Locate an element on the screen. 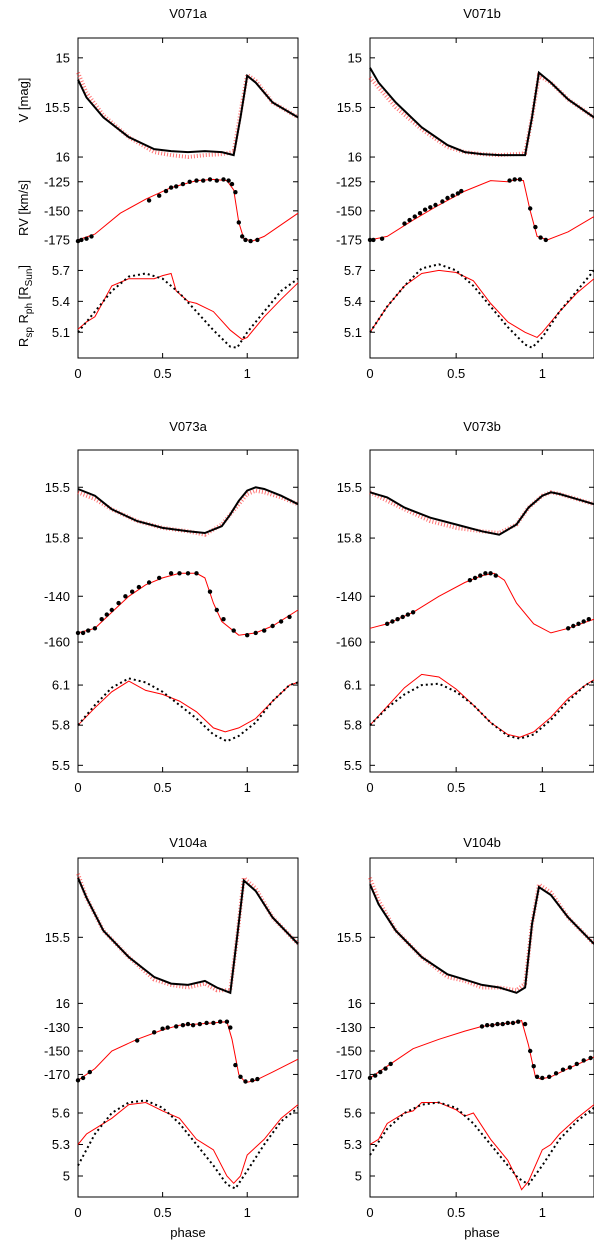 The width and height of the screenshot is (594, 1242). x-axis-label: phase is located at coordinates (481, 1232).